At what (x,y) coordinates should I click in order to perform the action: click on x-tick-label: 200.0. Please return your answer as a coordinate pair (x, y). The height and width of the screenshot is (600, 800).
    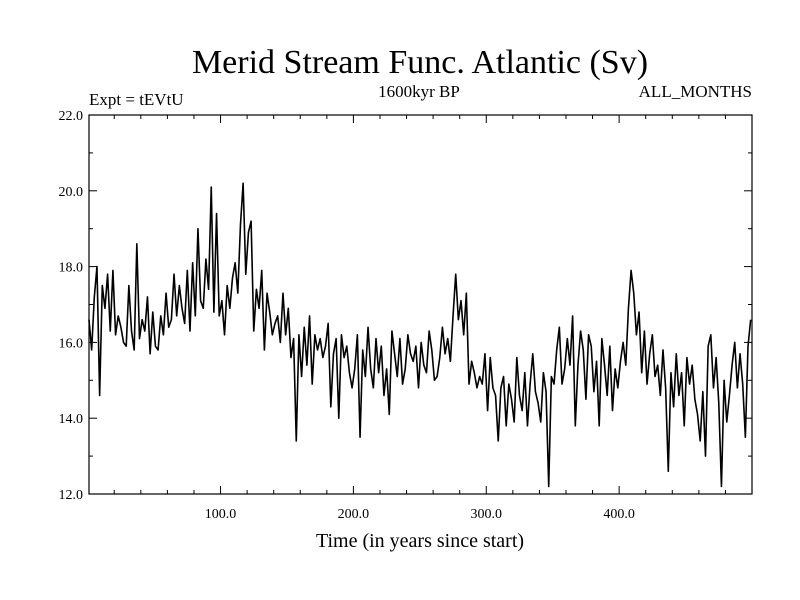
    Looking at the image, I should click on (354, 514).